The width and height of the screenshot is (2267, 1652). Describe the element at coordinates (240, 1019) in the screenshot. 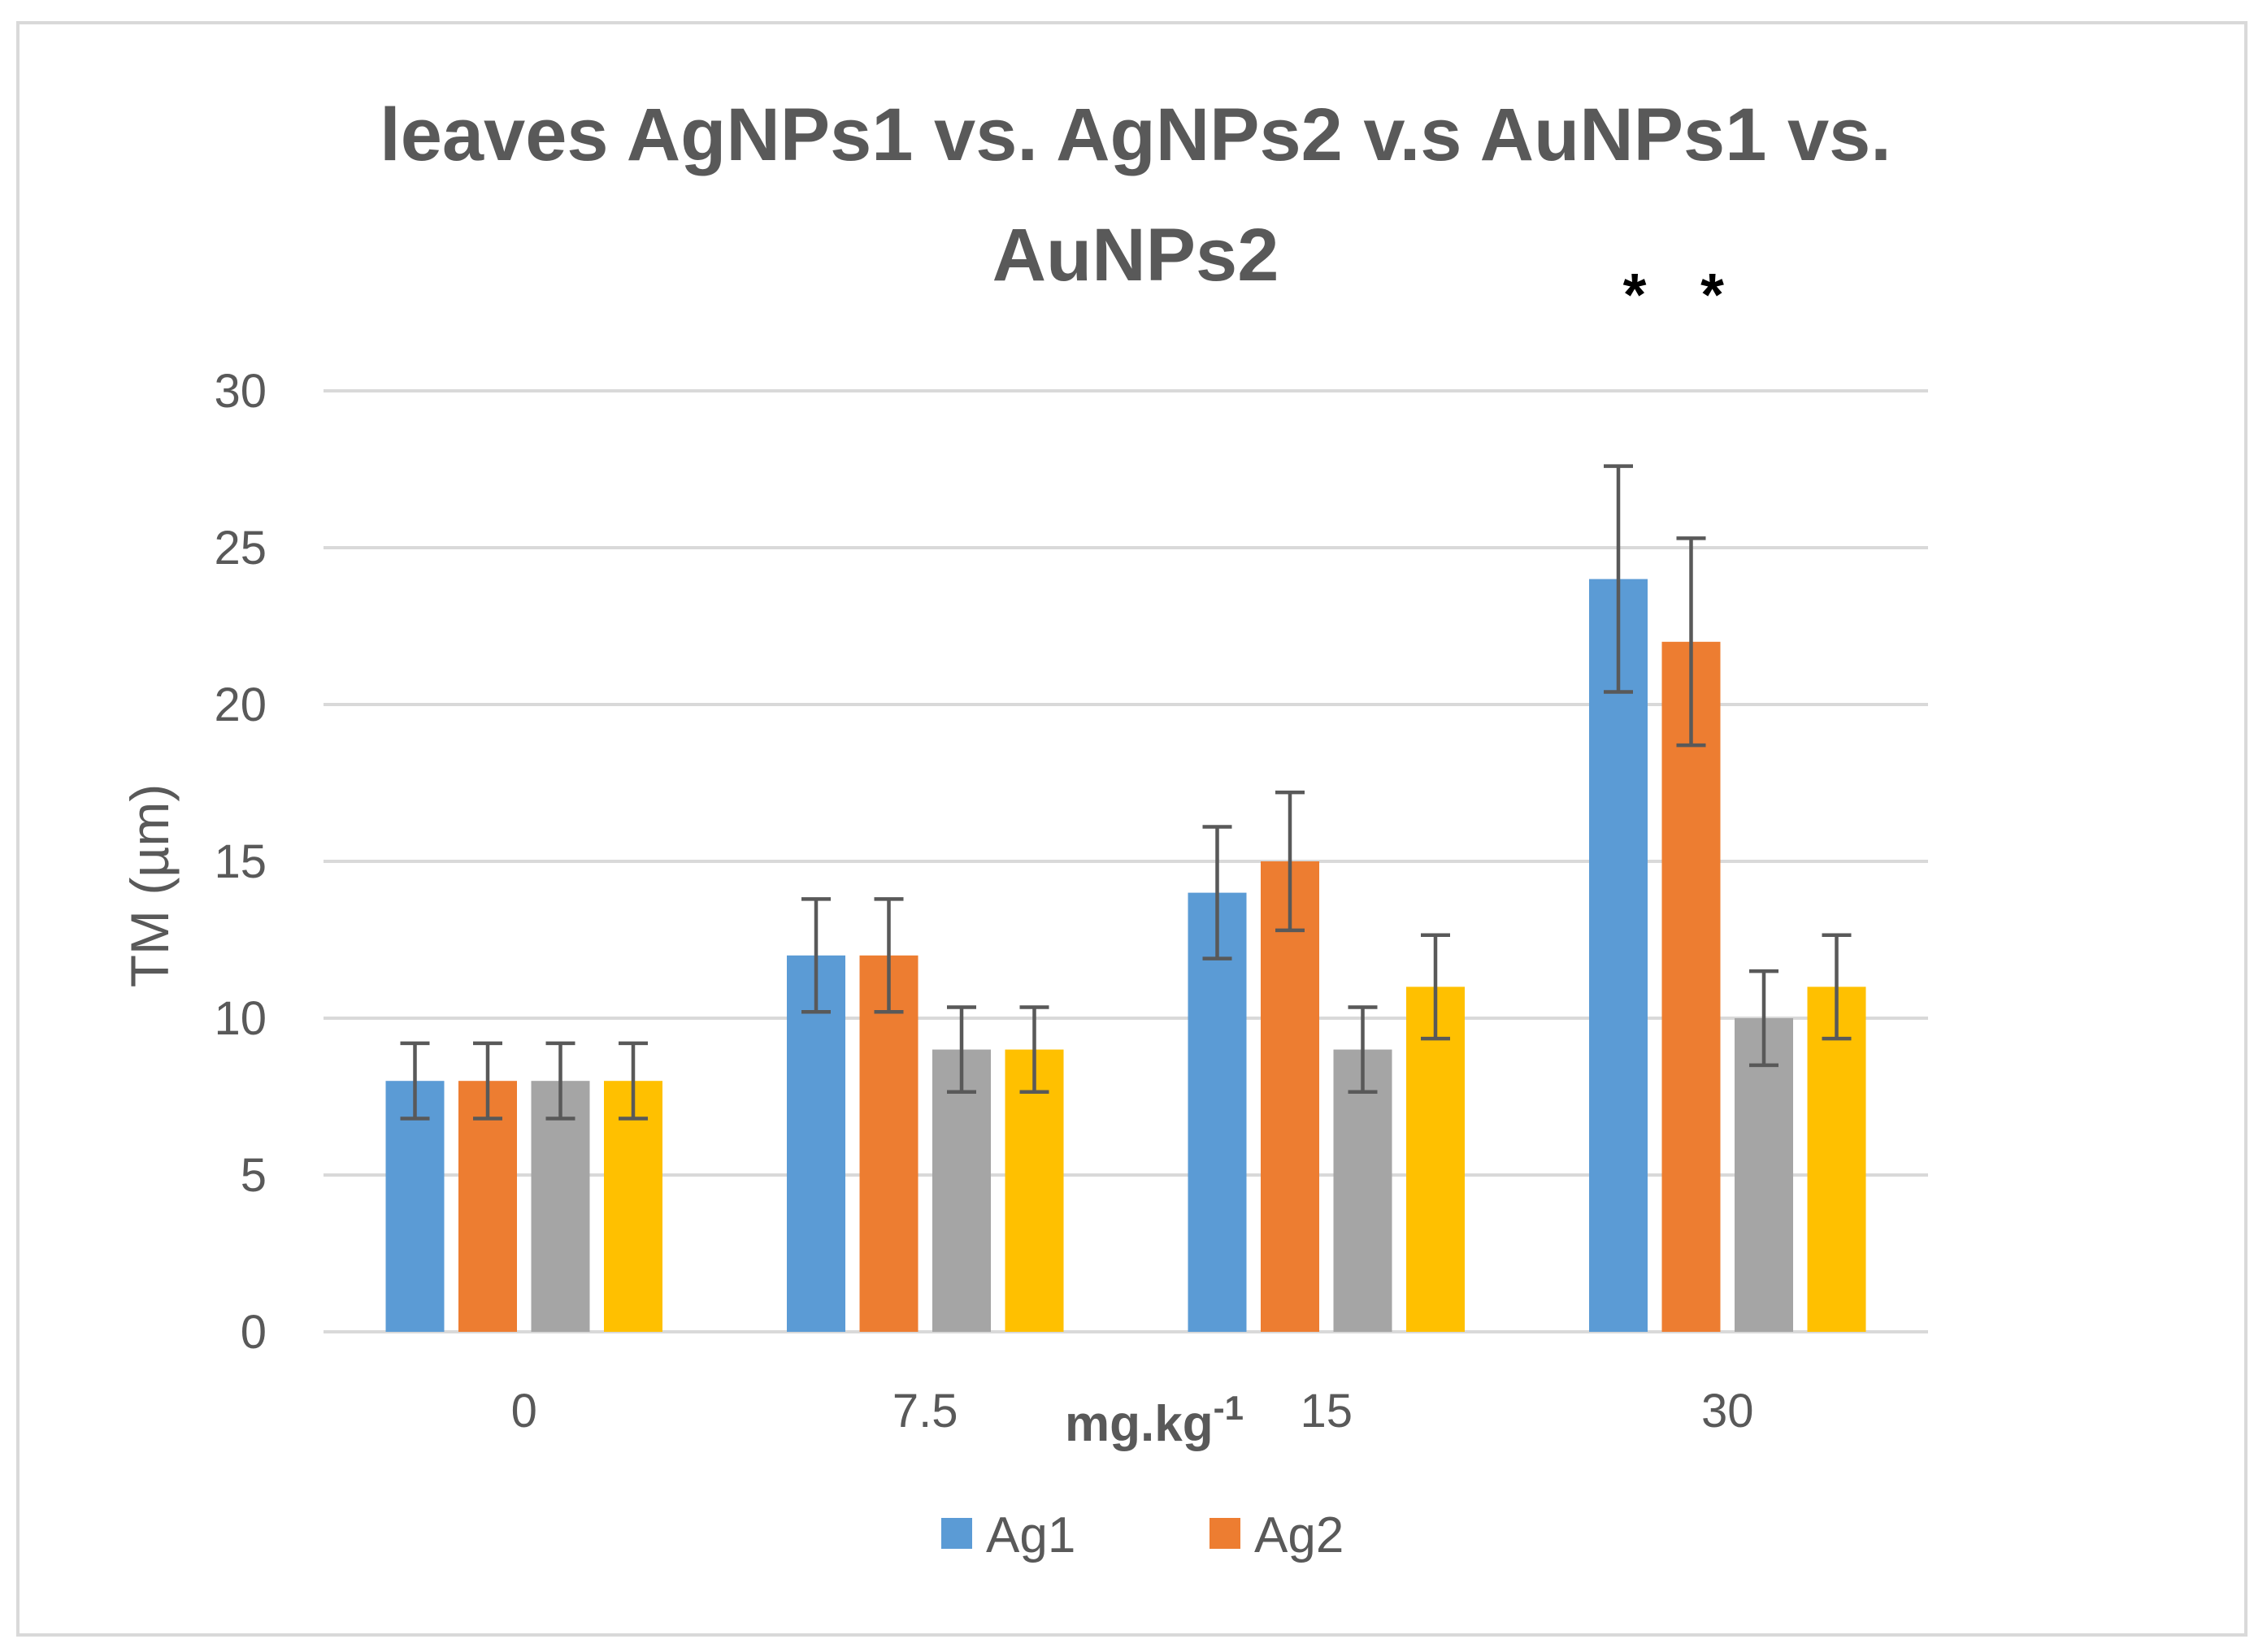

I see `y-tick-label: 10` at that location.